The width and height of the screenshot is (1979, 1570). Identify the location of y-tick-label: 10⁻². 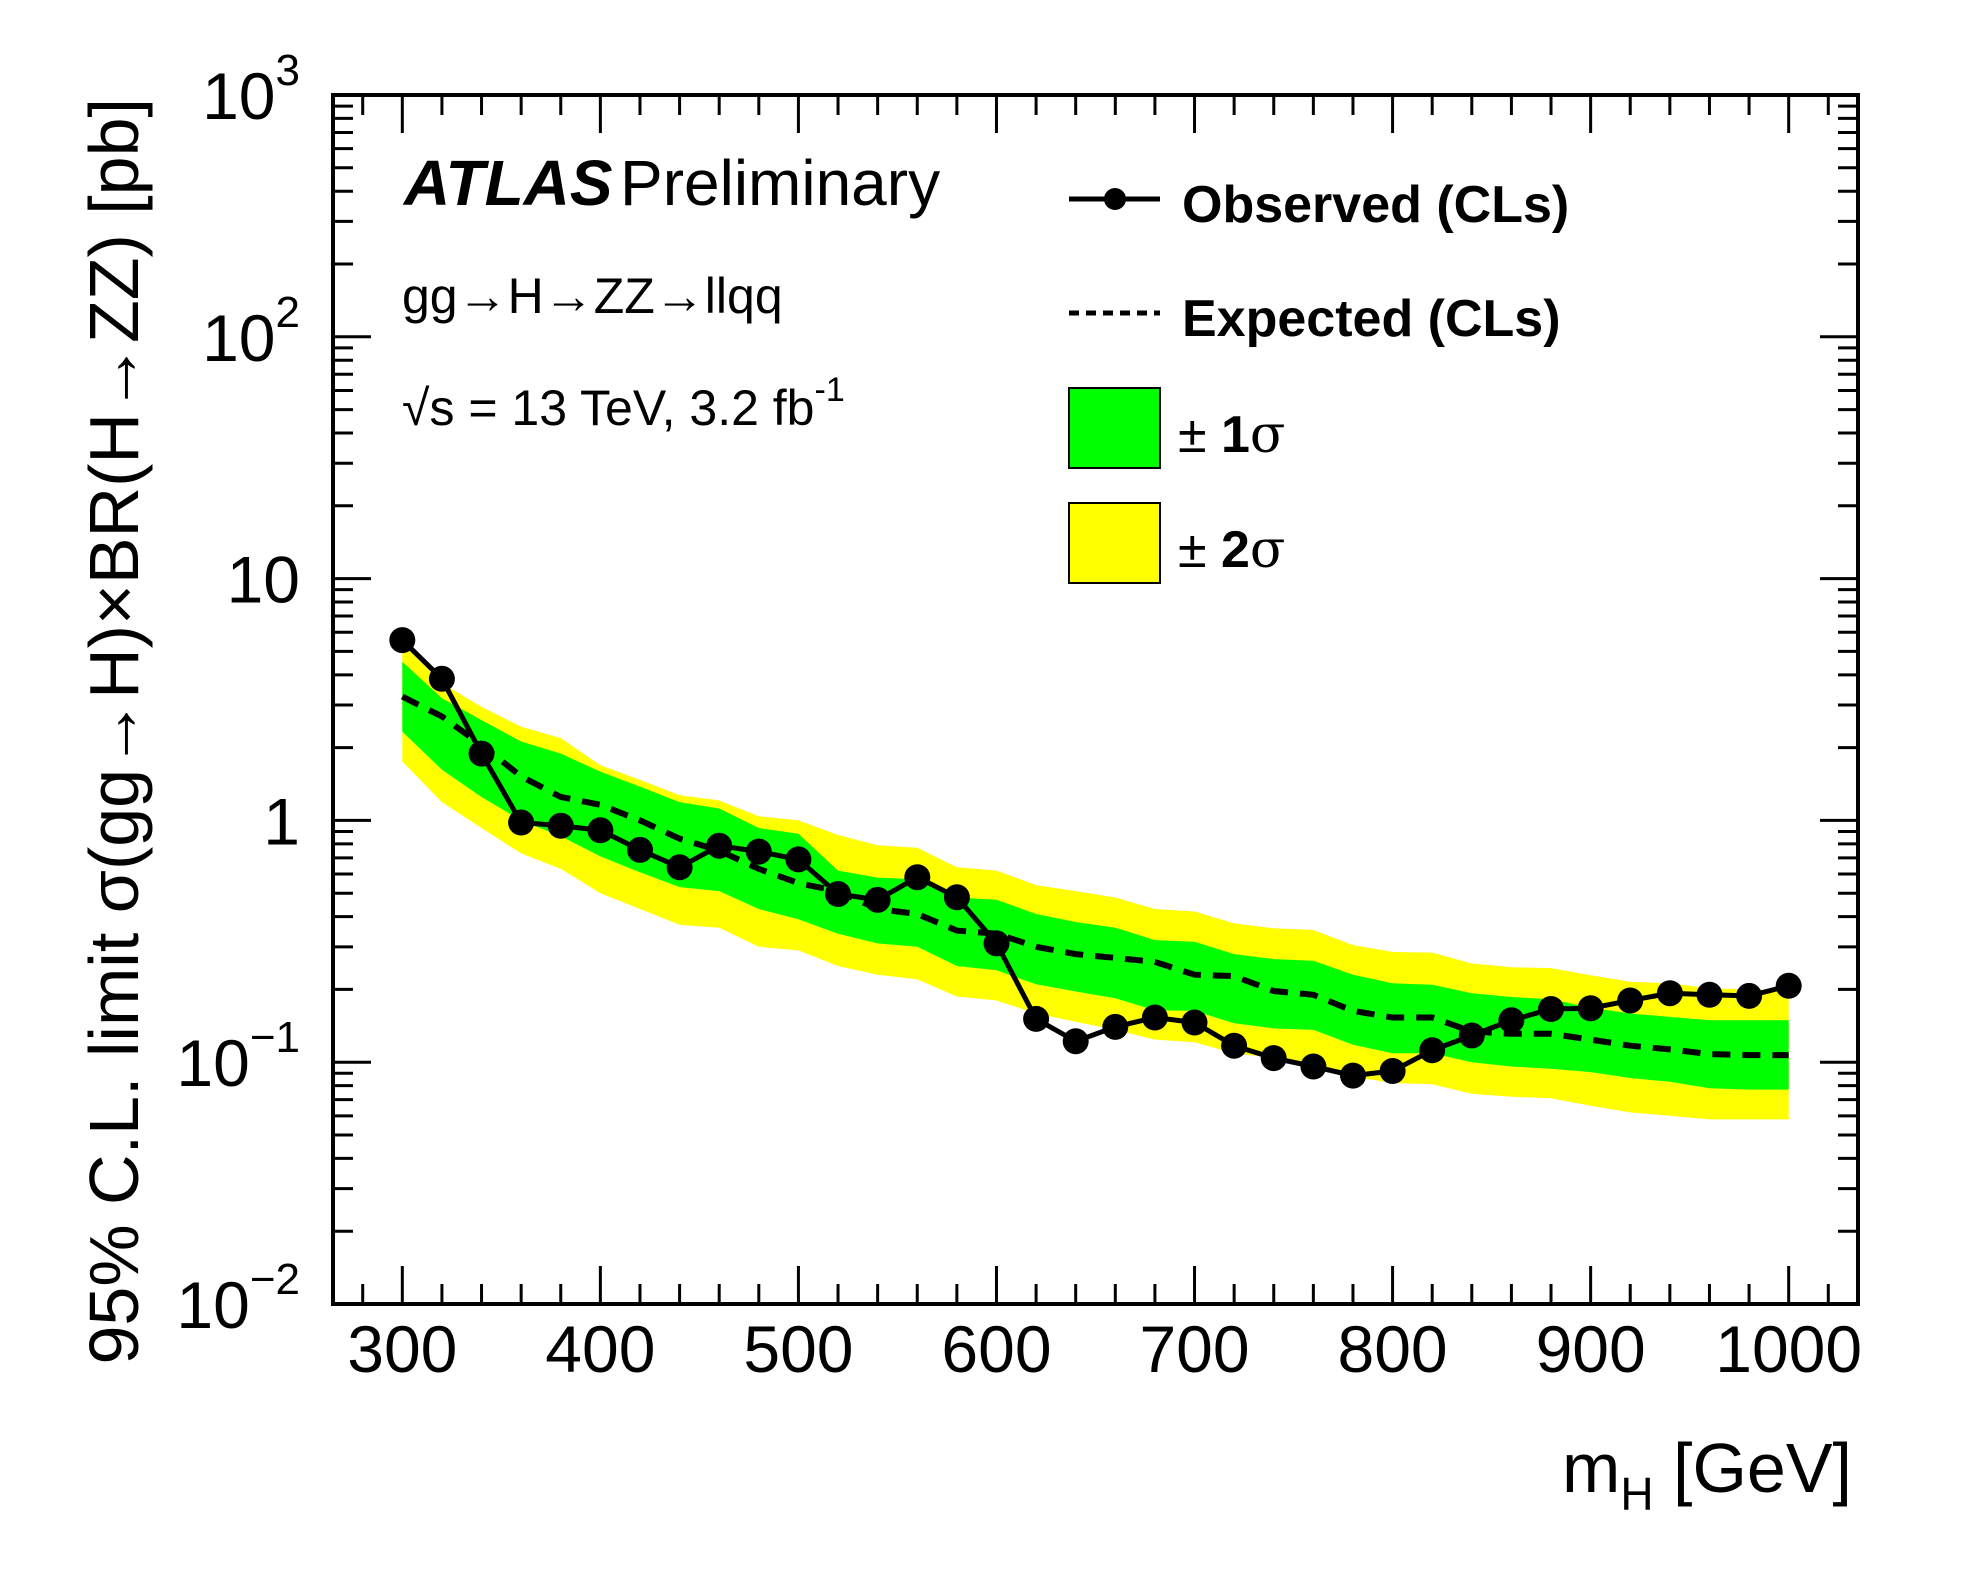
(238, 1298).